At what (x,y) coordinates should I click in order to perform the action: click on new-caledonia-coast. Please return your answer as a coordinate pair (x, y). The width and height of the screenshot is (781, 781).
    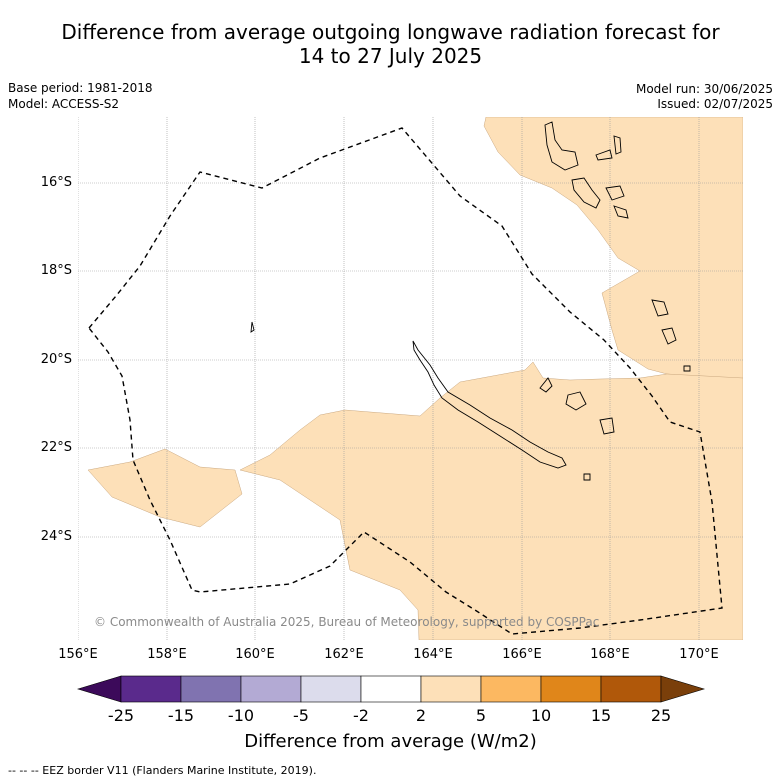
    Looking at the image, I should click on (489, 404).